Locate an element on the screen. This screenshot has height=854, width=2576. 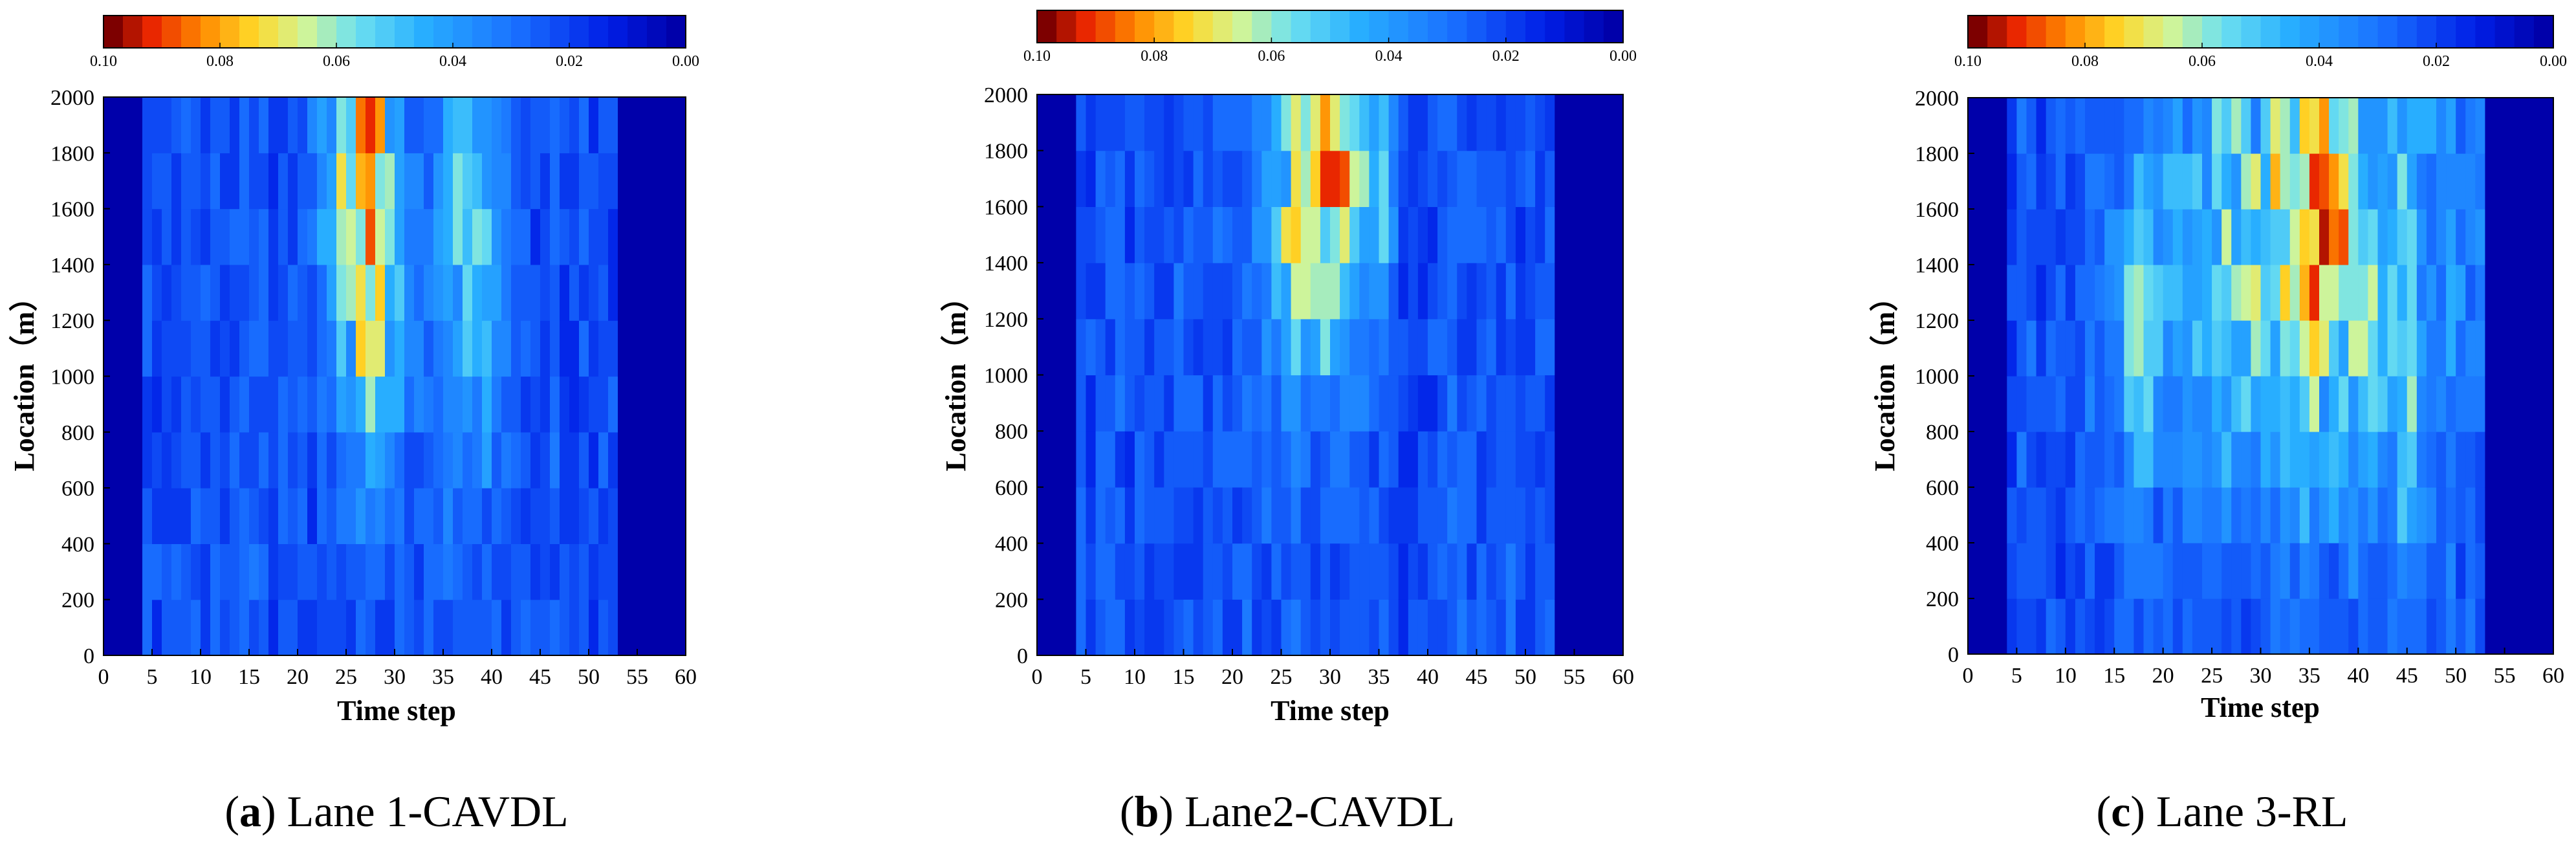
colorbar-swatch-a is located at coordinates (327, 32).